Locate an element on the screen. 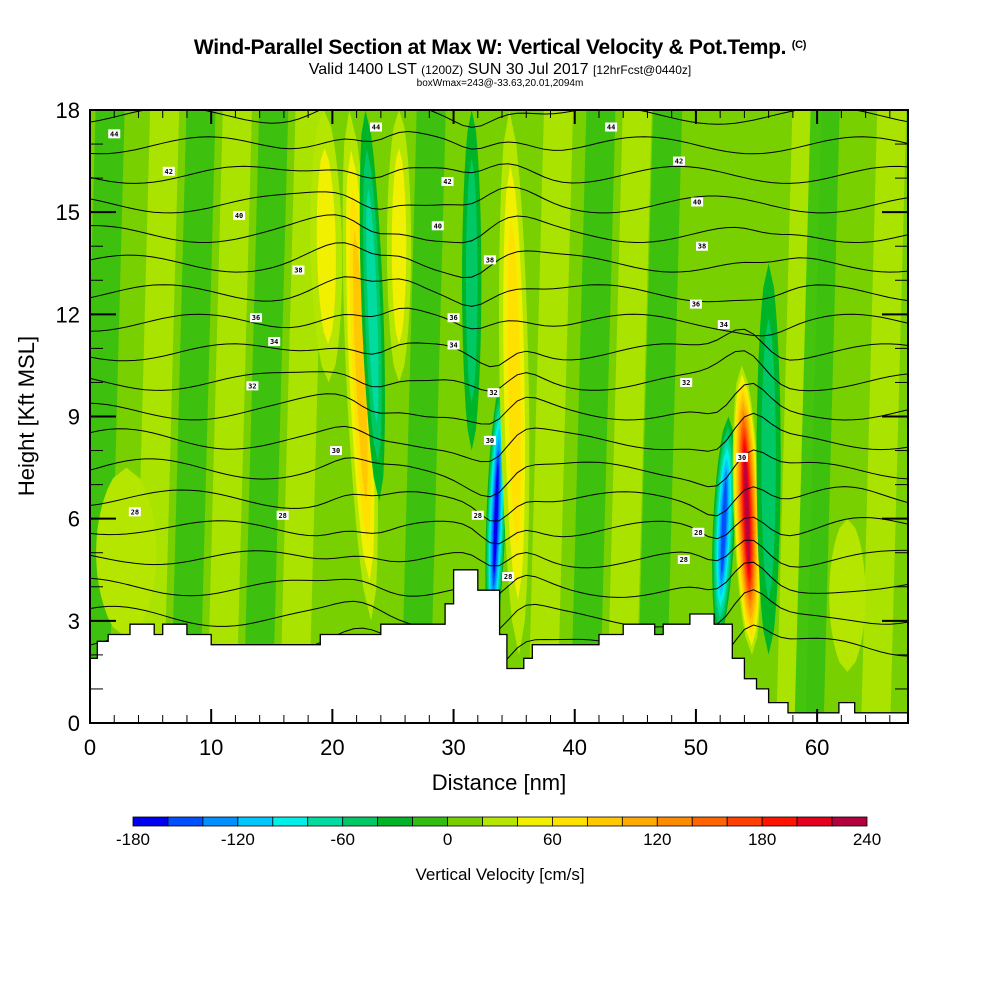 The height and width of the screenshot is (1000, 1000). terrain is located at coordinates (499, 646).